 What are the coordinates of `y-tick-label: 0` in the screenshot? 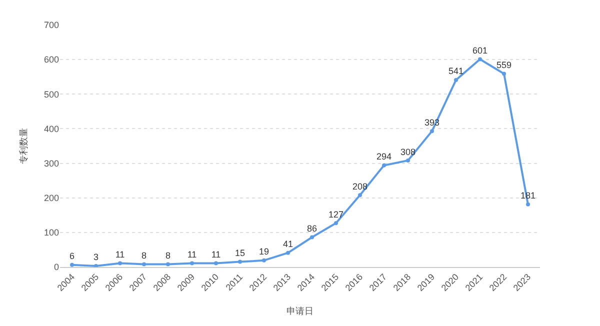 It's located at (56, 267).